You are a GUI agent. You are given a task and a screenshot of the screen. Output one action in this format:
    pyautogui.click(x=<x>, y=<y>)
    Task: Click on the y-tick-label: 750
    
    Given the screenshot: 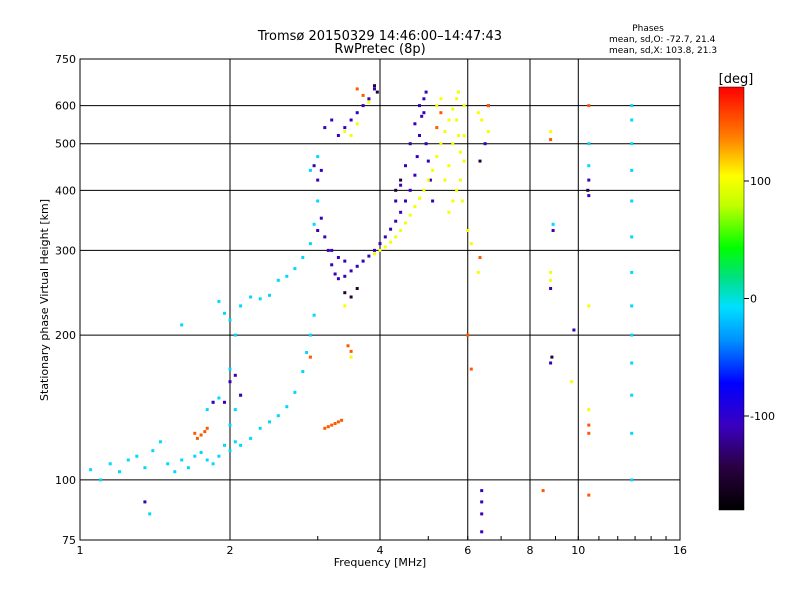 What is the action you would take?
    pyautogui.click(x=65, y=59)
    